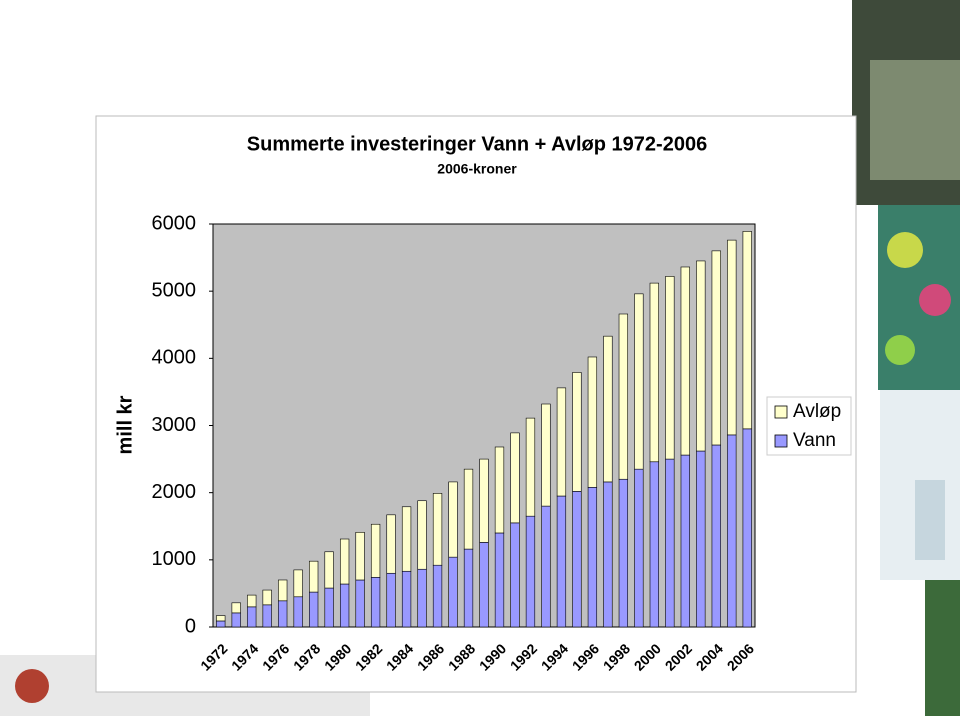 The height and width of the screenshot is (716, 960). Describe the element at coordinates (174, 358) in the screenshot. I see `y-tick-label: 4000` at that location.